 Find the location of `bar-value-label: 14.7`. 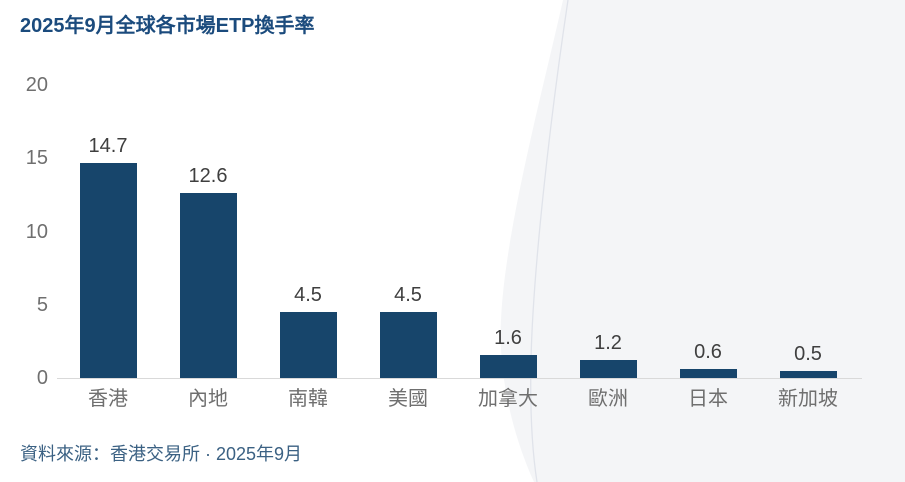

bar-value-label: 14.7 is located at coordinates (108, 145).